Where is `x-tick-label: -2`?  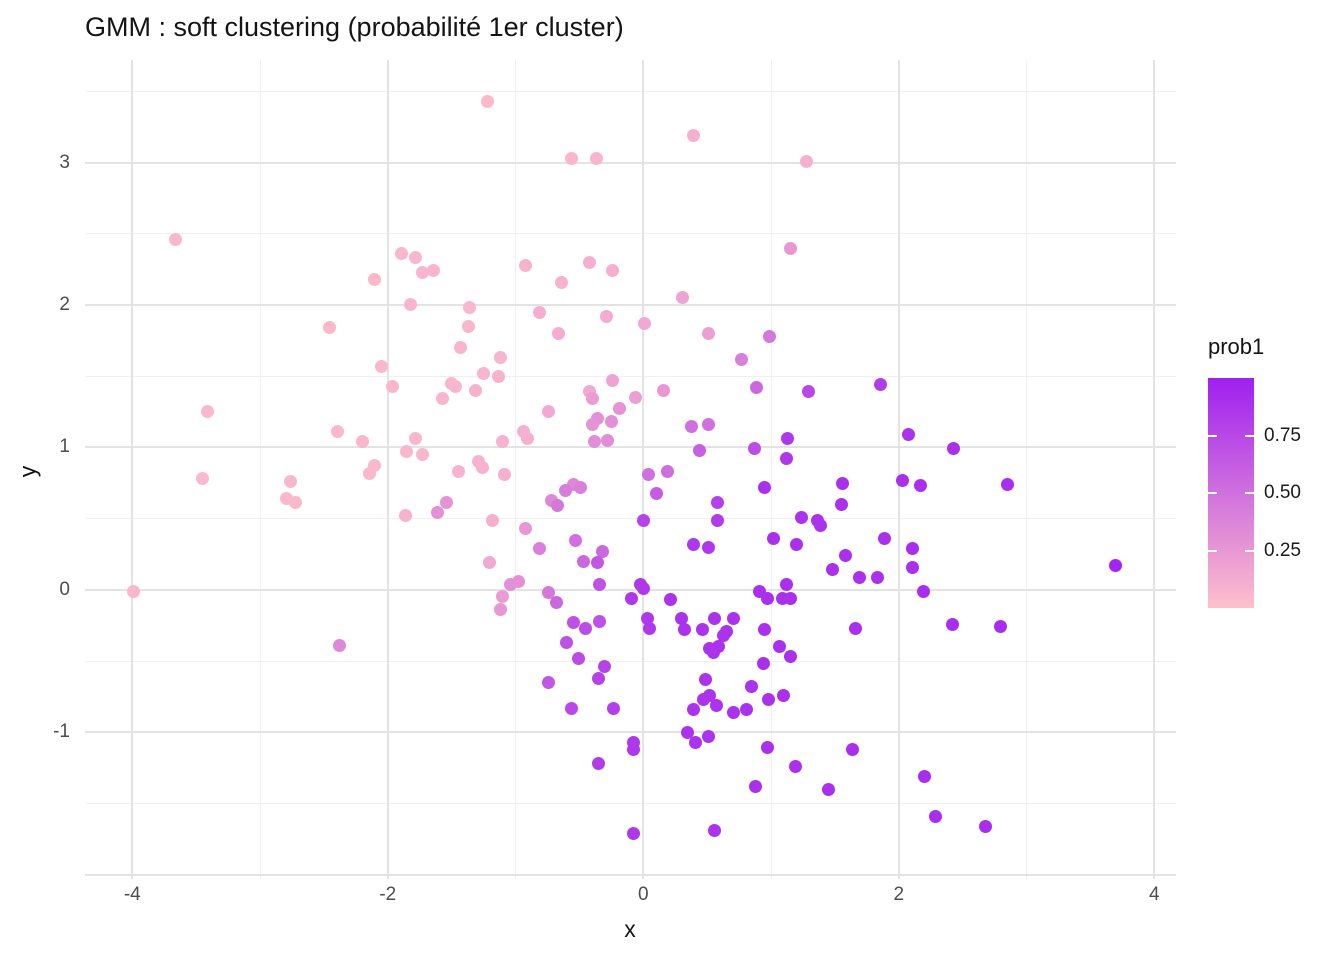
x-tick-label: -2 is located at coordinates (388, 894).